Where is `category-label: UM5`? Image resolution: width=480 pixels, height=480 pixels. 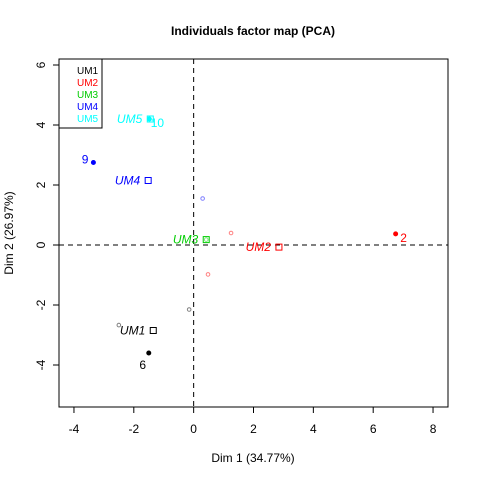 category-label: UM5 is located at coordinates (130, 119).